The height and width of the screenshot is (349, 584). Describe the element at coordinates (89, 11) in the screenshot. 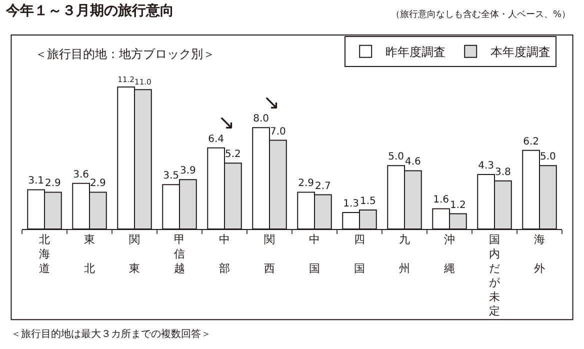

I see `chart-title: 今年１～３月期の旅行意向` at that location.